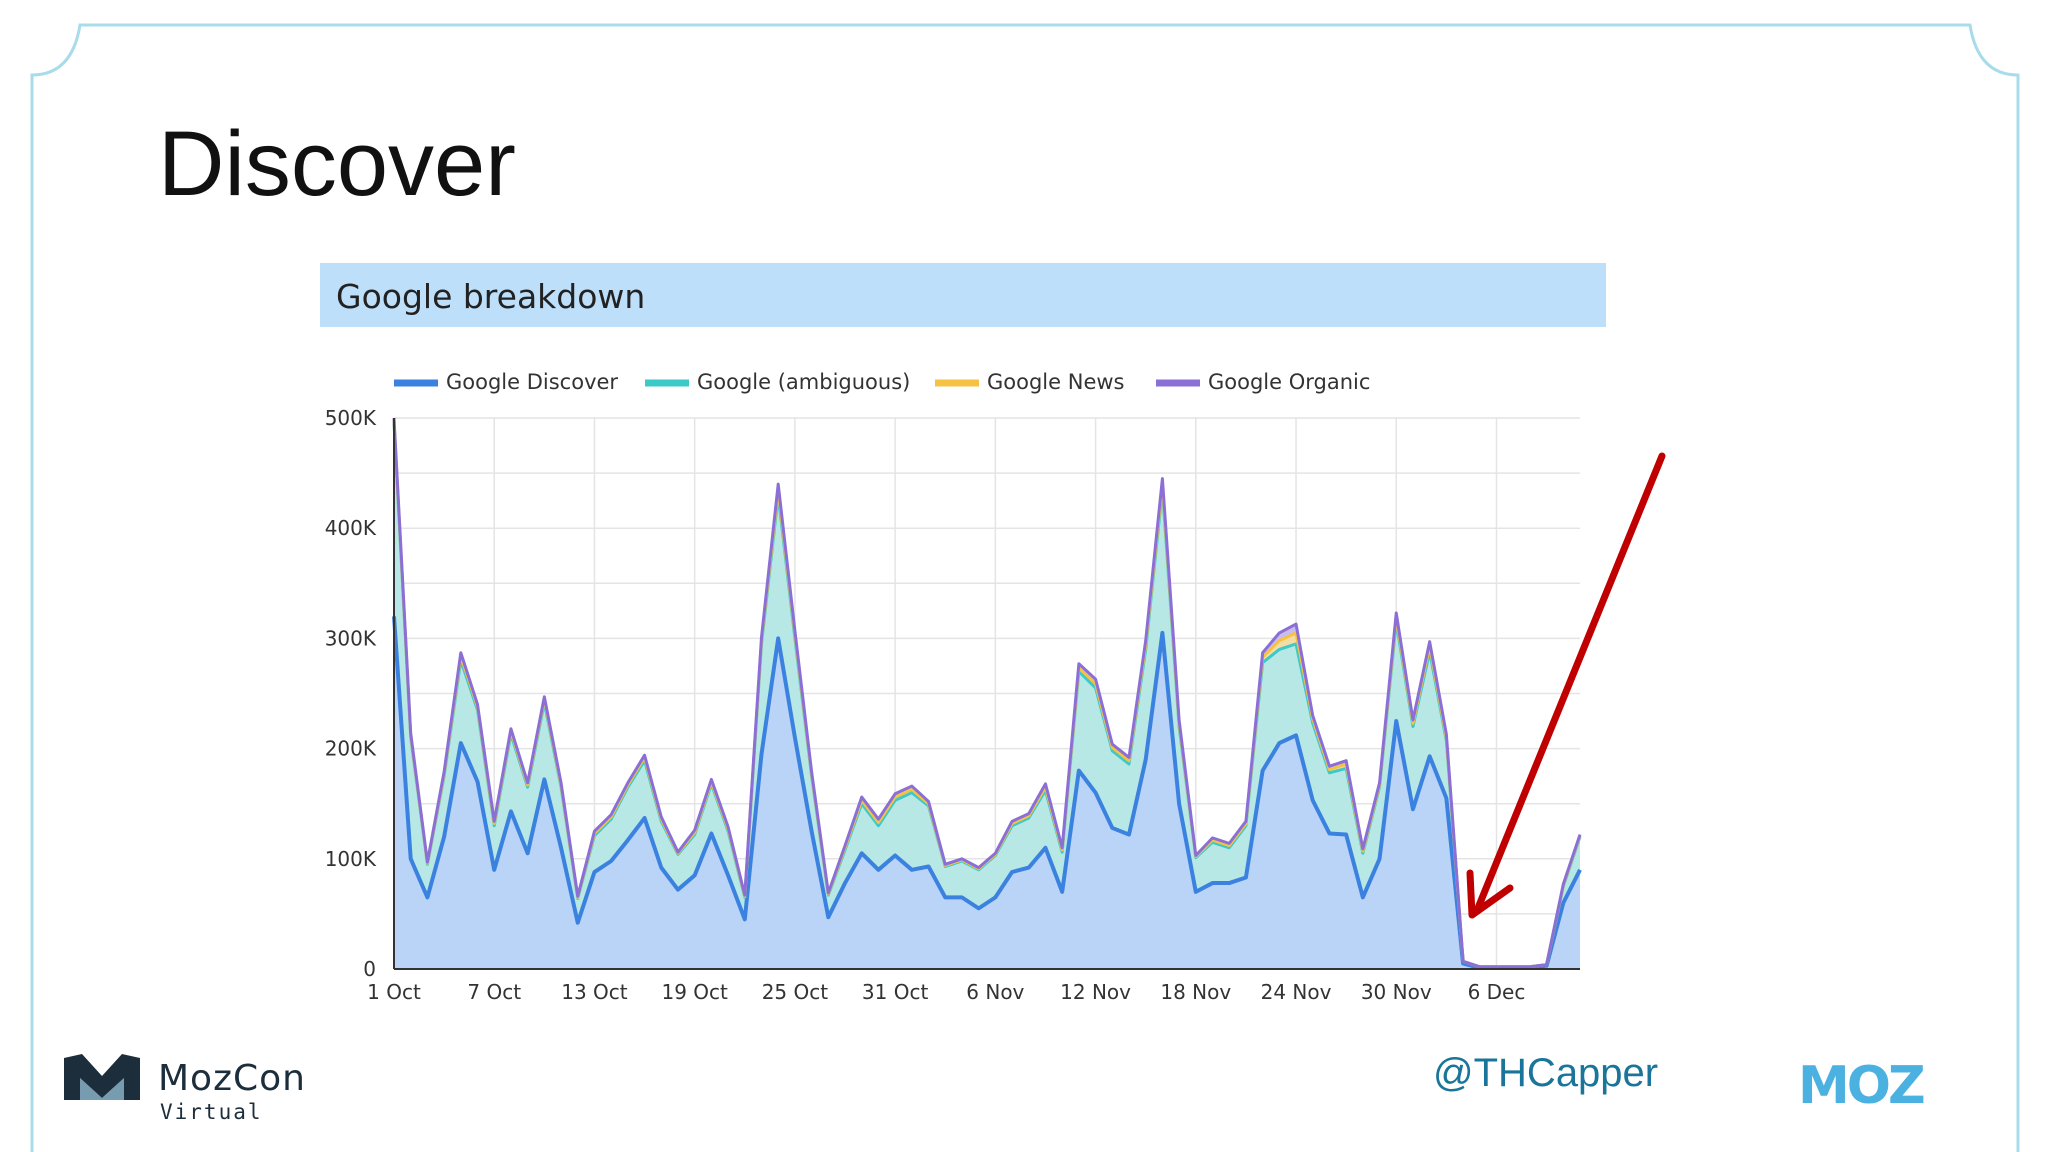  Describe the element at coordinates (1195, 992) in the screenshot. I see `x-tick-label: 18 Nov` at that location.